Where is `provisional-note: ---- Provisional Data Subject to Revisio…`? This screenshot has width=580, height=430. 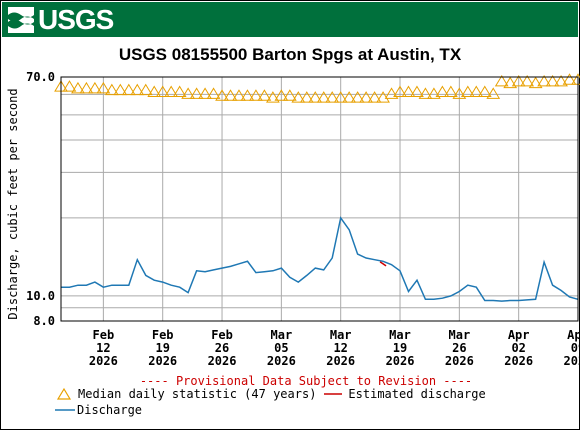 provisional-note: ---- Provisional Data Subject to Revisio… is located at coordinates (306, 381).